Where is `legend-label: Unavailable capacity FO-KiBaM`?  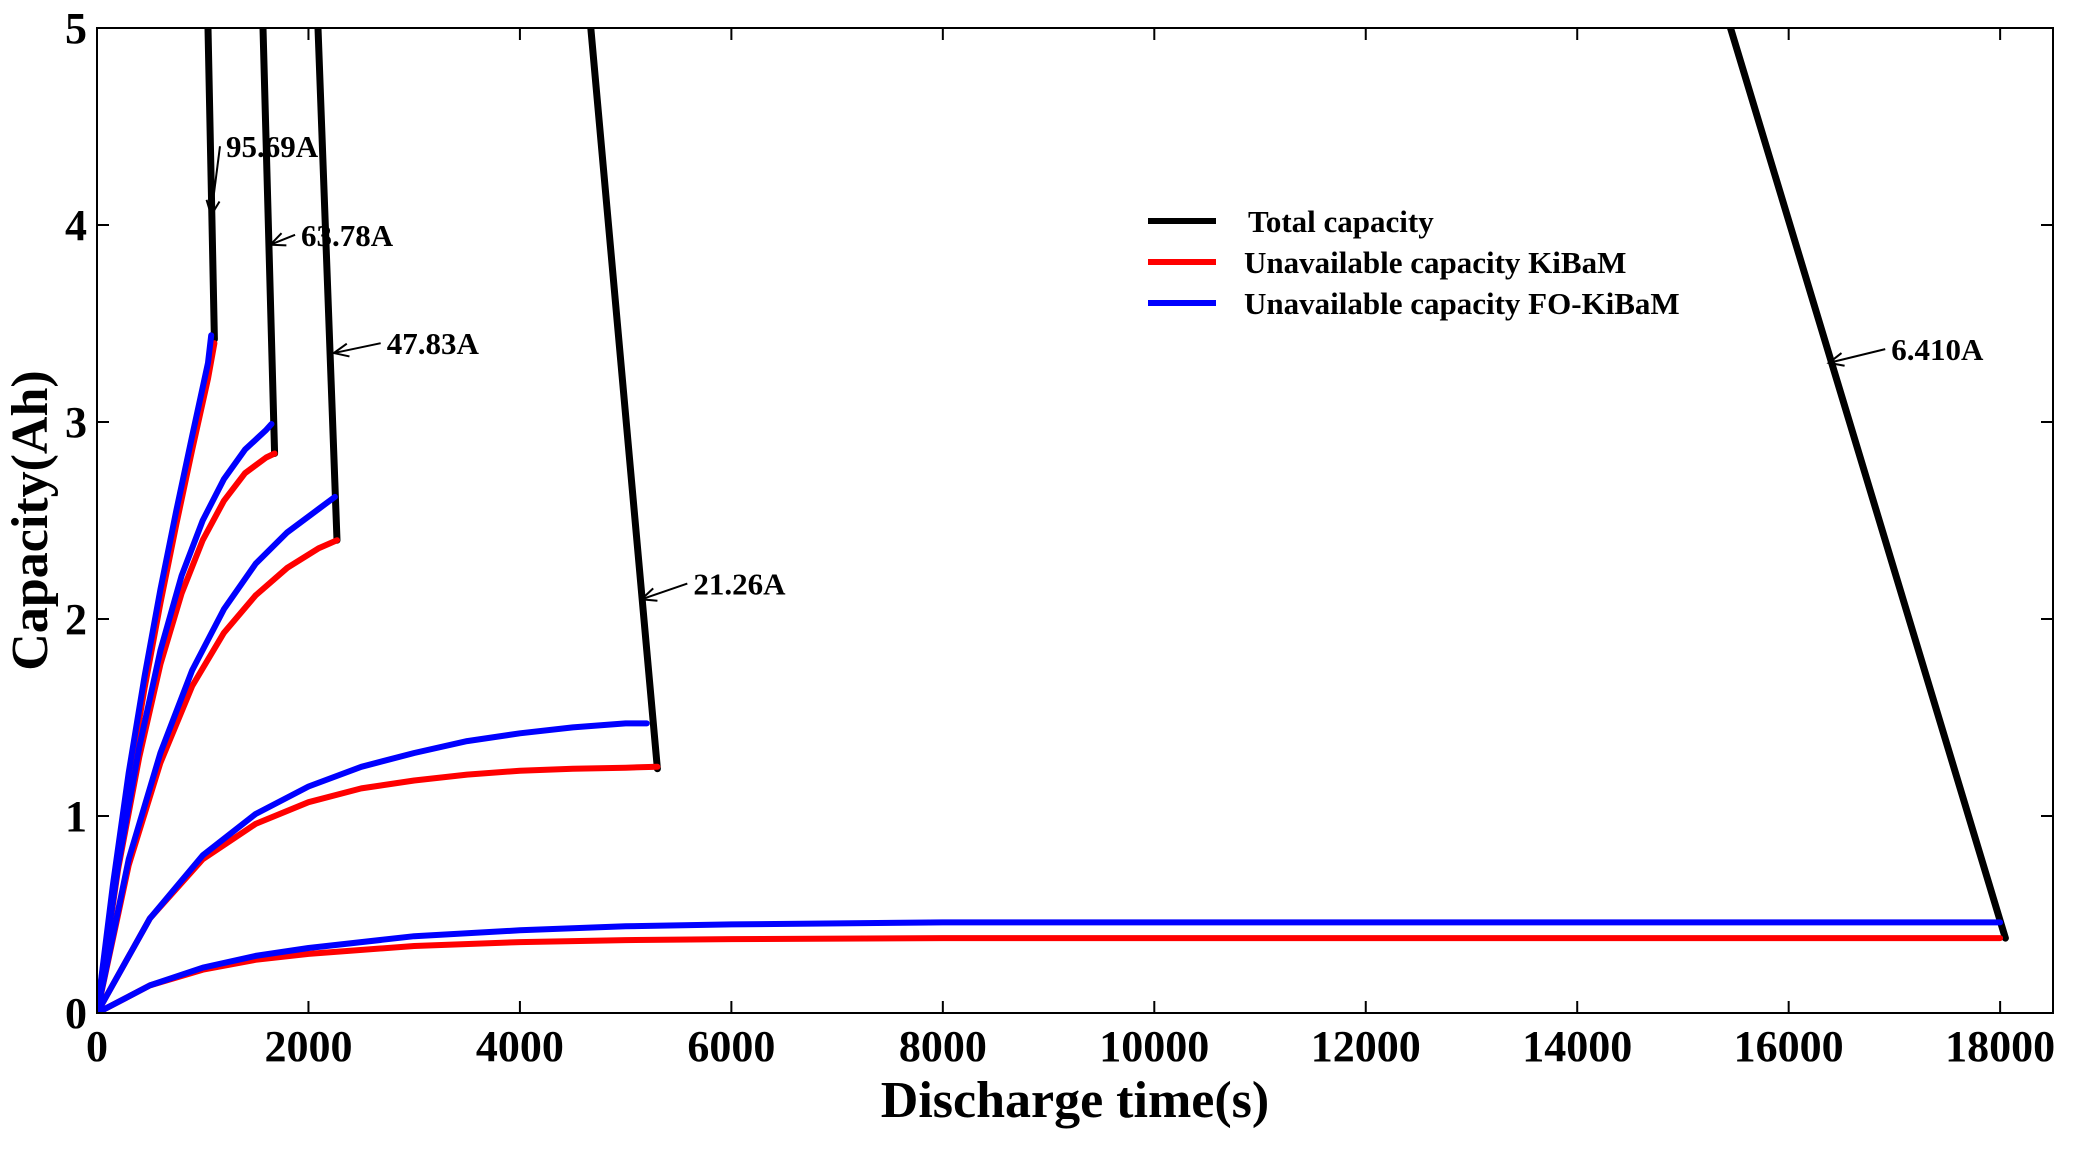
legend-label: Unavailable capacity FO-KiBaM is located at coordinates (1462, 303).